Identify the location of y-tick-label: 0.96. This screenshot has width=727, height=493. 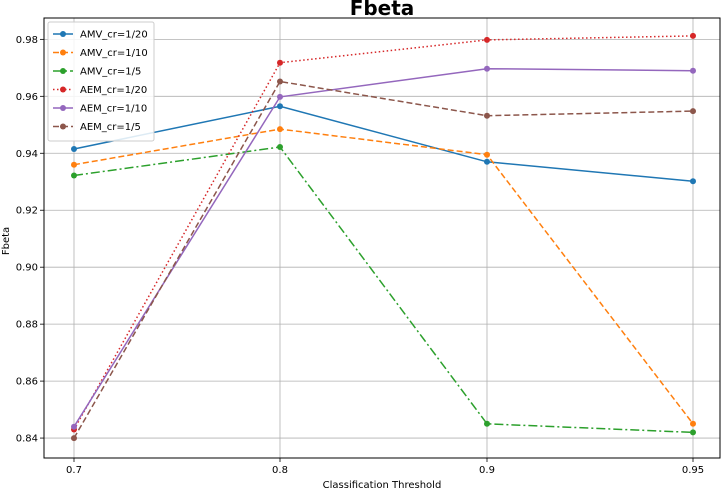
(27, 97).